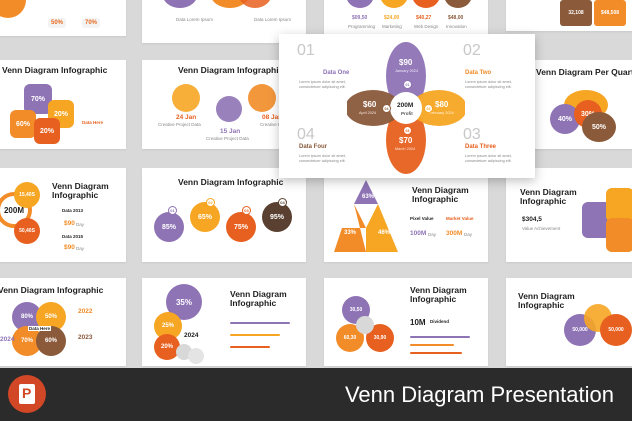 Image resolution: width=632 pixels, height=421 pixels. Describe the element at coordinates (277, 217) in the screenshot. I see `brown-circle: 95%` at that location.